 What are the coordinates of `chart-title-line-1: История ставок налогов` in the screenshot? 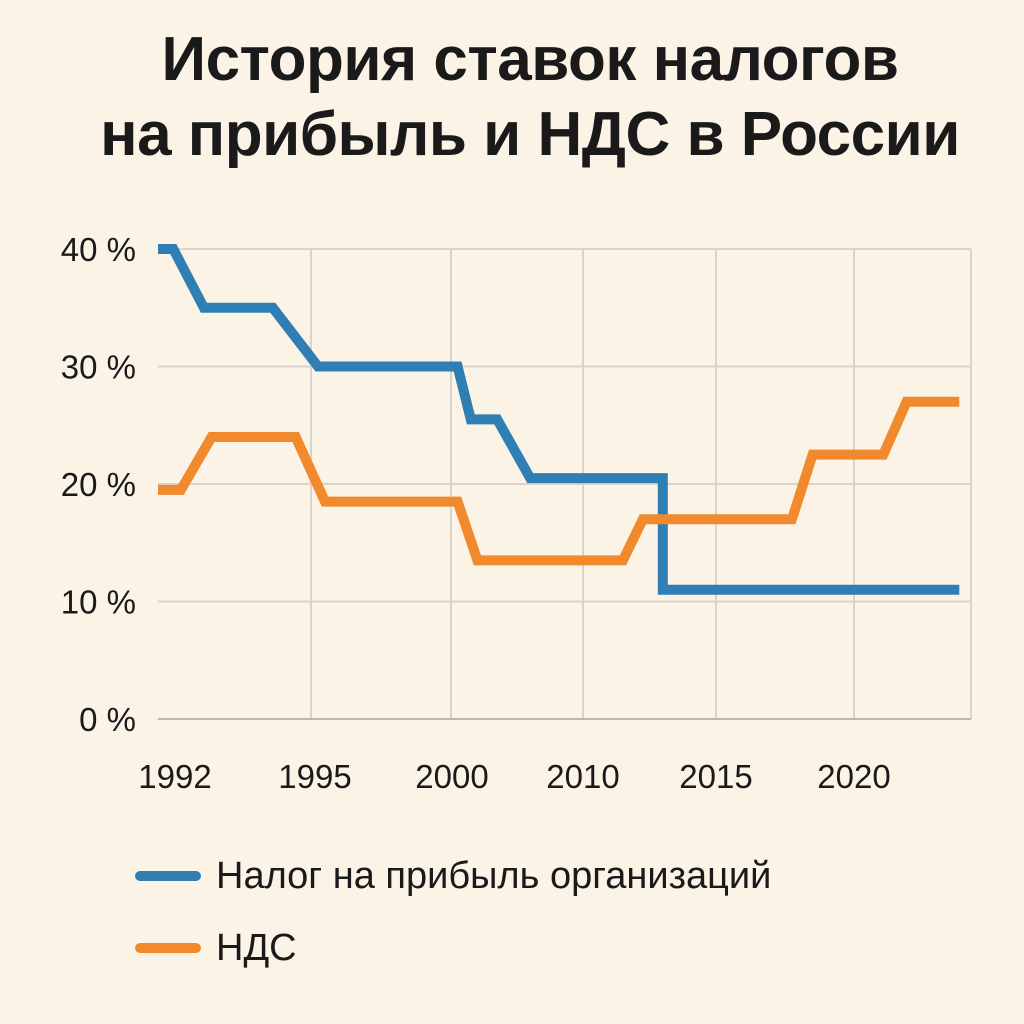 It's located at (530, 59).